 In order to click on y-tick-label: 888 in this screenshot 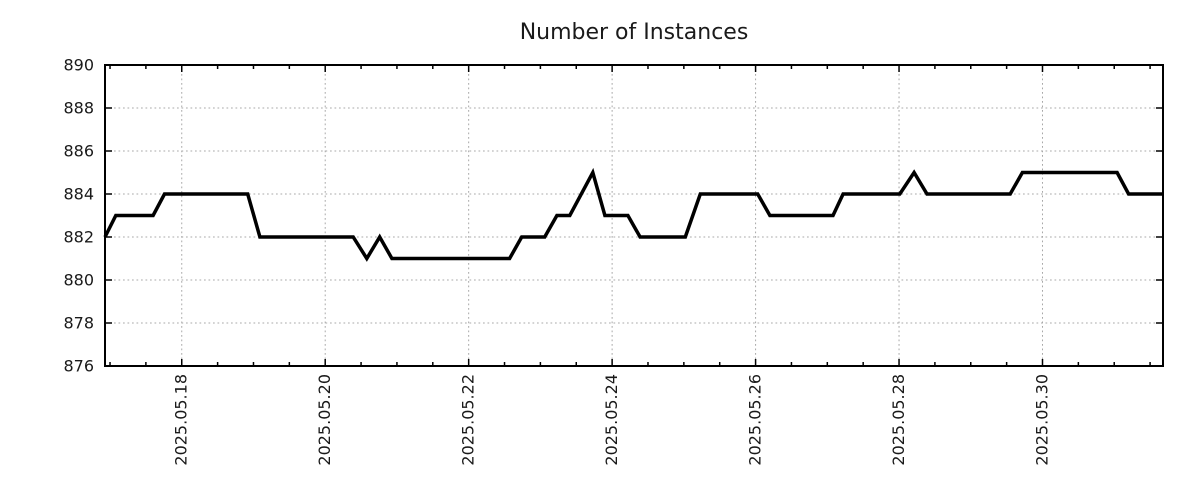, I will do `click(78, 108)`.